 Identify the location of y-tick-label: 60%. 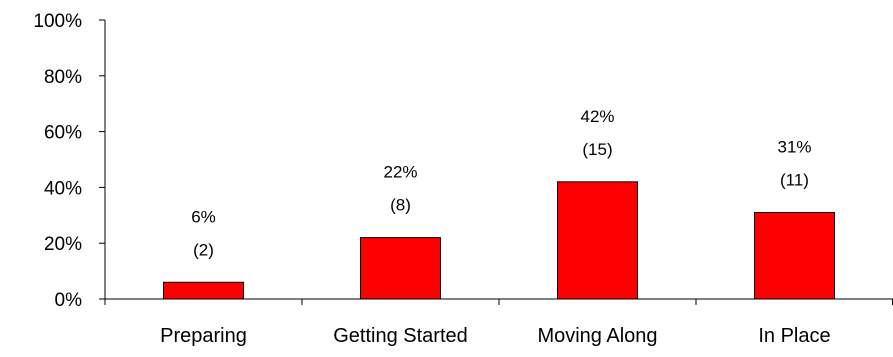
(63, 133).